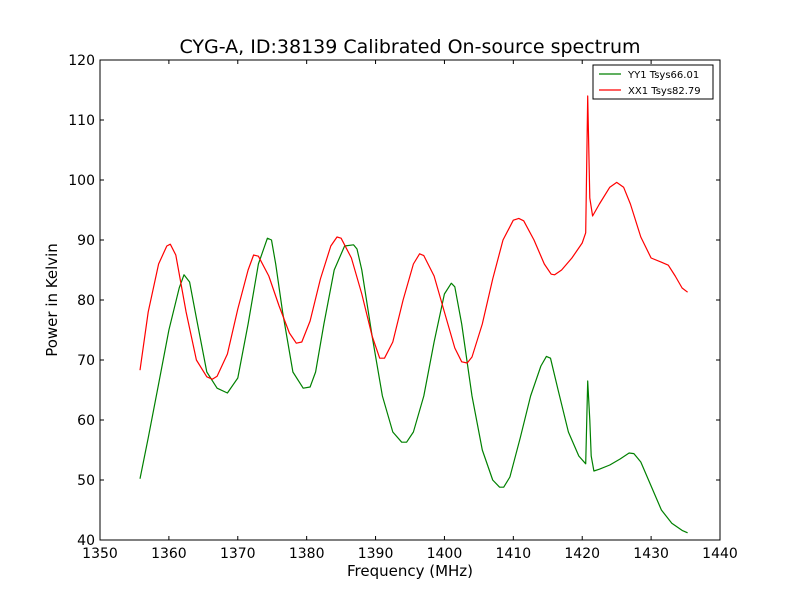 Image resolution: width=800 pixels, height=600 pixels. Describe the element at coordinates (445, 554) in the screenshot. I see `x-tick-label: 1400` at that location.